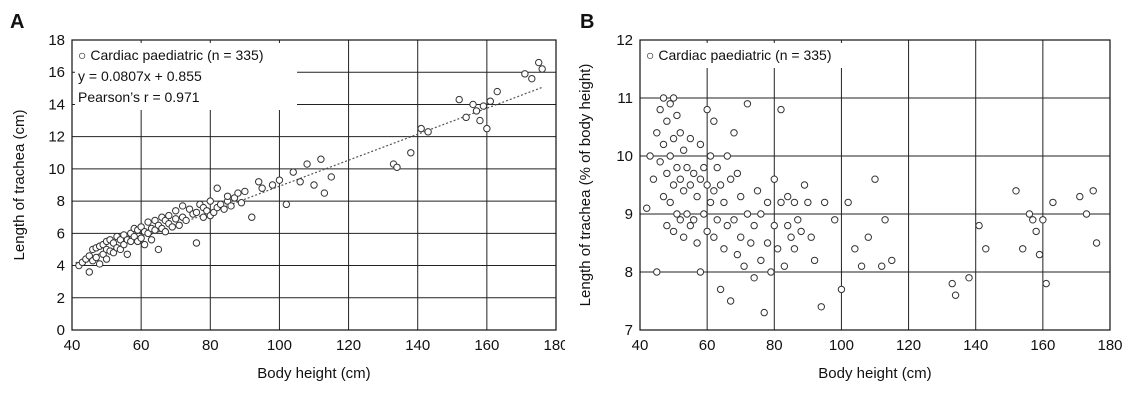  What do you see at coordinates (17, 22) in the screenshot?
I see `panel-label: A` at bounding box center [17, 22].